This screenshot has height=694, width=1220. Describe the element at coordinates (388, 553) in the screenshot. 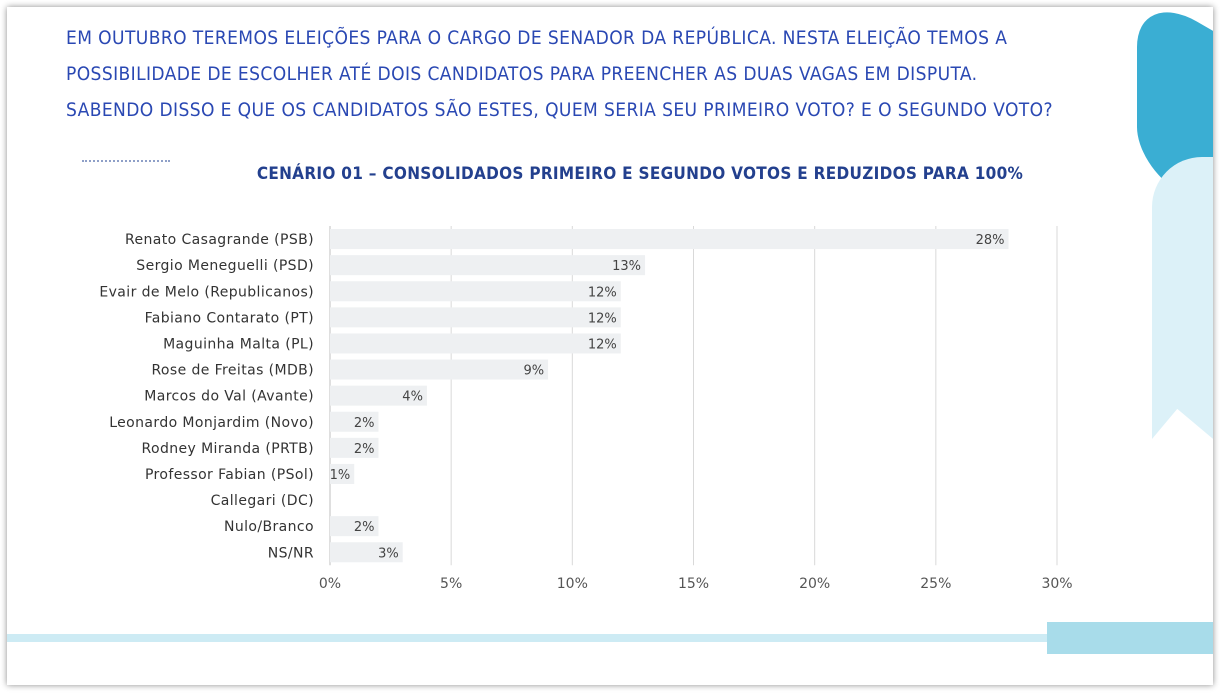

I see `value-label-12: 3%` at that location.